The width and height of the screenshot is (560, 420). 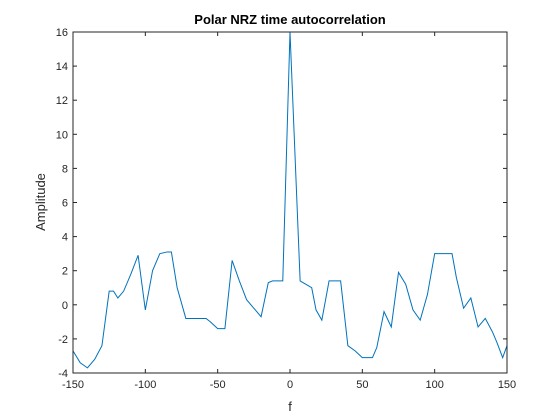 I want to click on x-tick-label: 50, so click(x=362, y=385).